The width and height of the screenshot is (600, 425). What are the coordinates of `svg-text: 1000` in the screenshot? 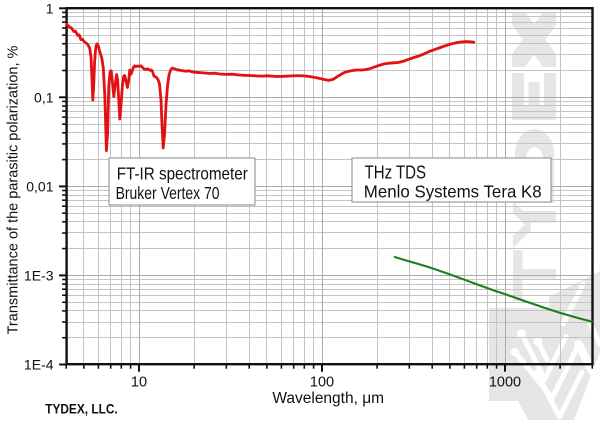 It's located at (505, 383).